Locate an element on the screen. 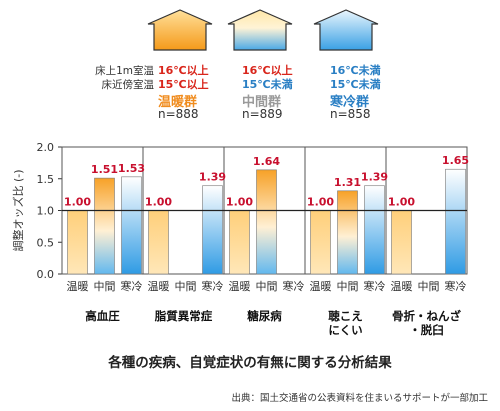 The width and height of the screenshot is (500, 411). y-tick-label: 0.0 is located at coordinates (46, 274).